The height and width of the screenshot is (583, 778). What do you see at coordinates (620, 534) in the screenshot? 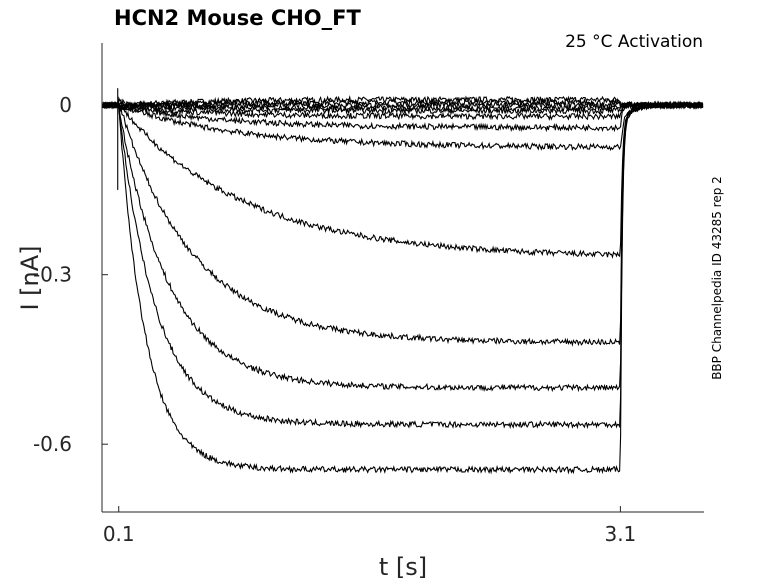
I see `x-tick-label: 3.1` at bounding box center [620, 534].